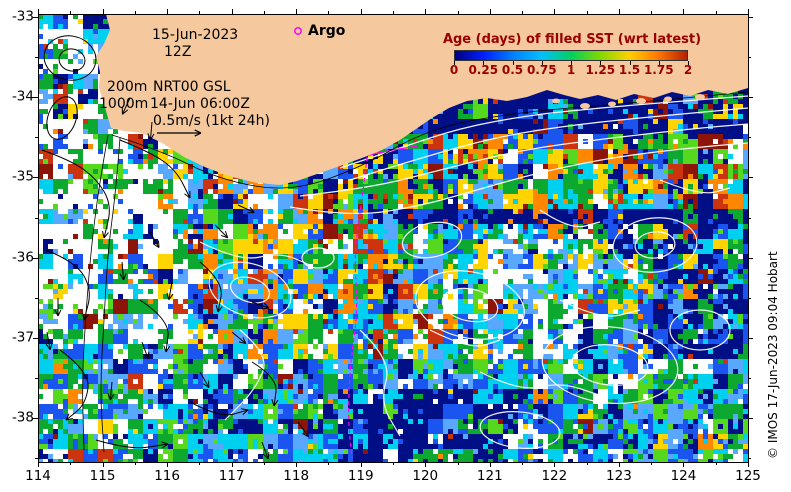  I want to click on x-tick-label: 125, so click(748, 476).